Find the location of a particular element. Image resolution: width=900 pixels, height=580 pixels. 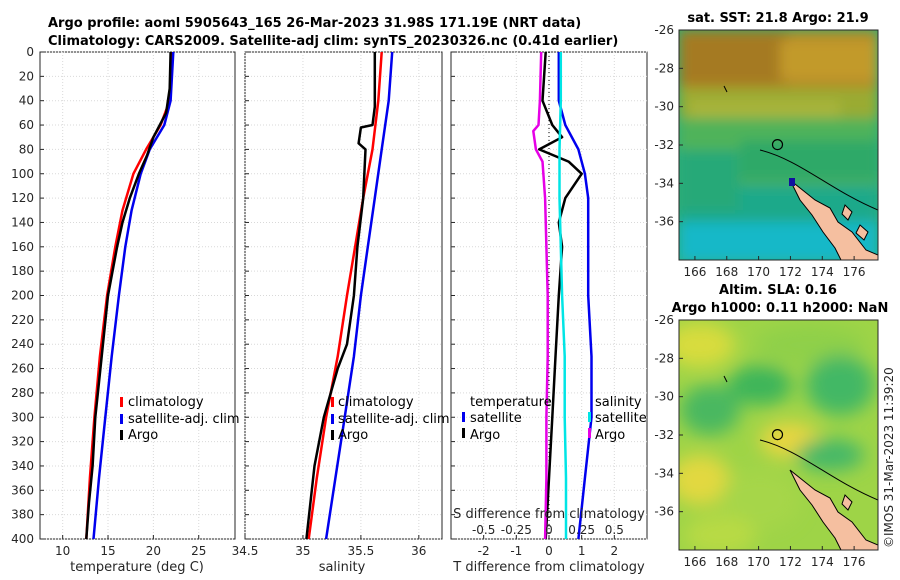

y-tick-label: 200 is located at coordinates (22, 296).